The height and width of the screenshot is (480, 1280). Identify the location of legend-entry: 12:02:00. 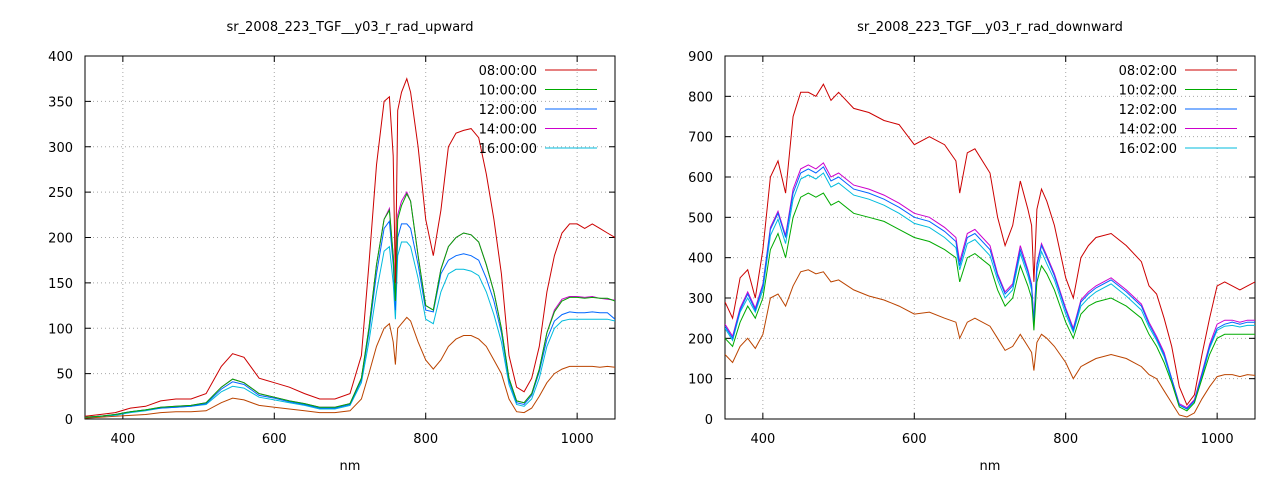
(1178, 110).